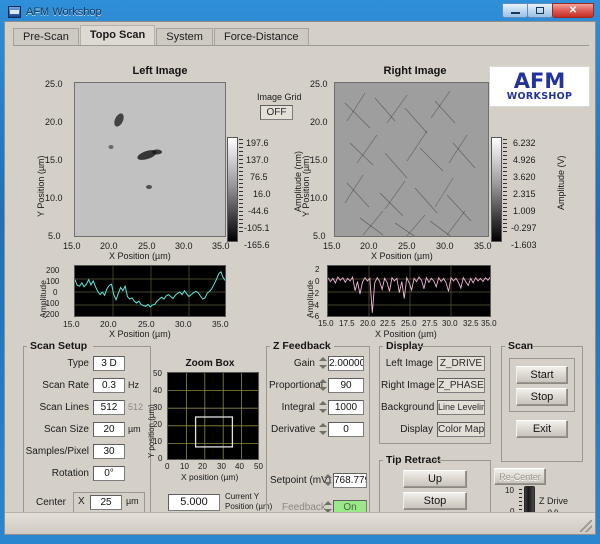 This screenshot has width=600, height=544. What do you see at coordinates (202, 466) in the screenshot?
I see `zoom-x-tick-2: 20` at bounding box center [202, 466].